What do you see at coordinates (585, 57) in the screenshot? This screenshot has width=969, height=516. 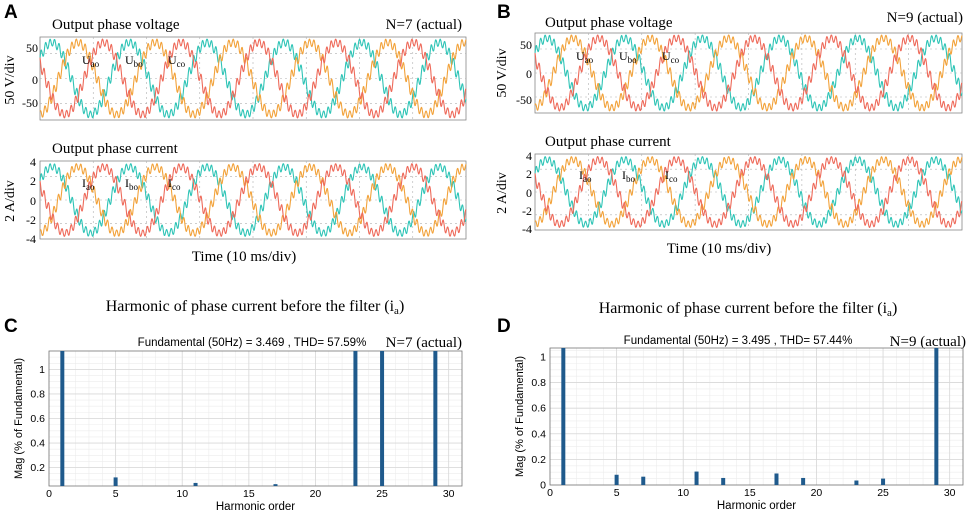 I see `waveform-label: Uao` at bounding box center [585, 57].